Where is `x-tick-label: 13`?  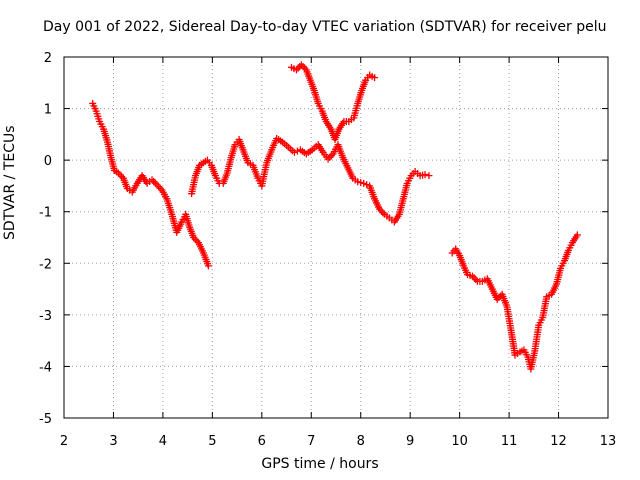
x-tick-label: 13 is located at coordinates (608, 441).